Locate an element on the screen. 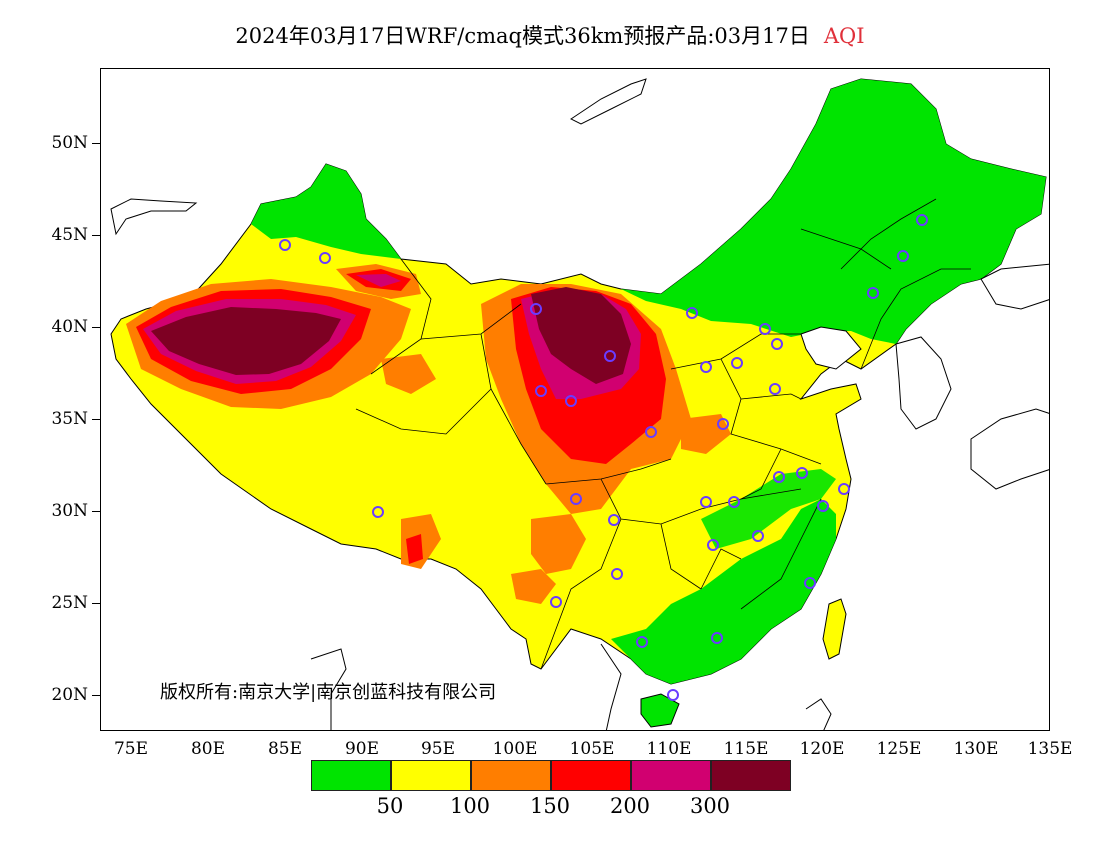 This screenshot has width=1100, height=850. lon-label-115e: 115E is located at coordinates (746, 749).